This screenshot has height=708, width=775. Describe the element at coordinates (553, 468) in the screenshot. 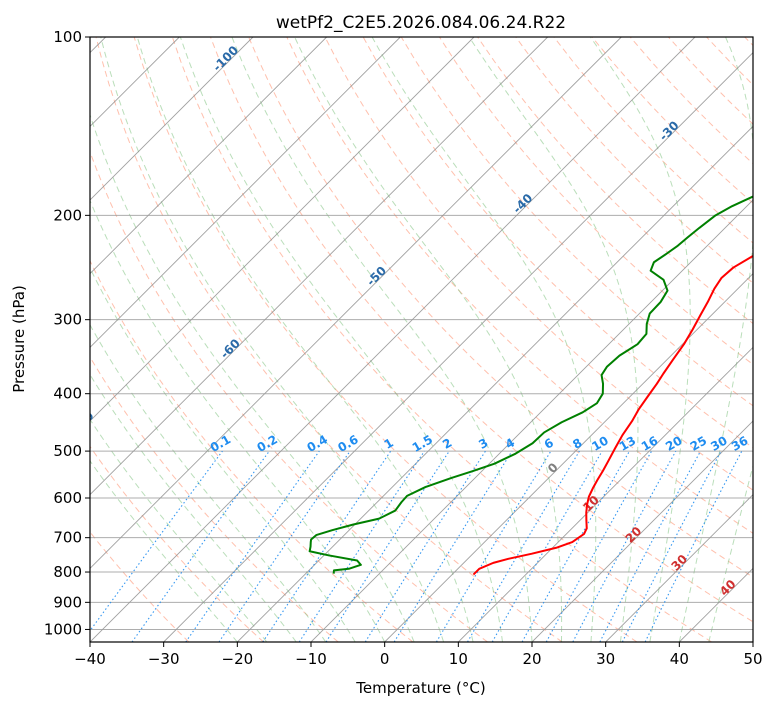

I see `adiabat-label: 0` at that location.